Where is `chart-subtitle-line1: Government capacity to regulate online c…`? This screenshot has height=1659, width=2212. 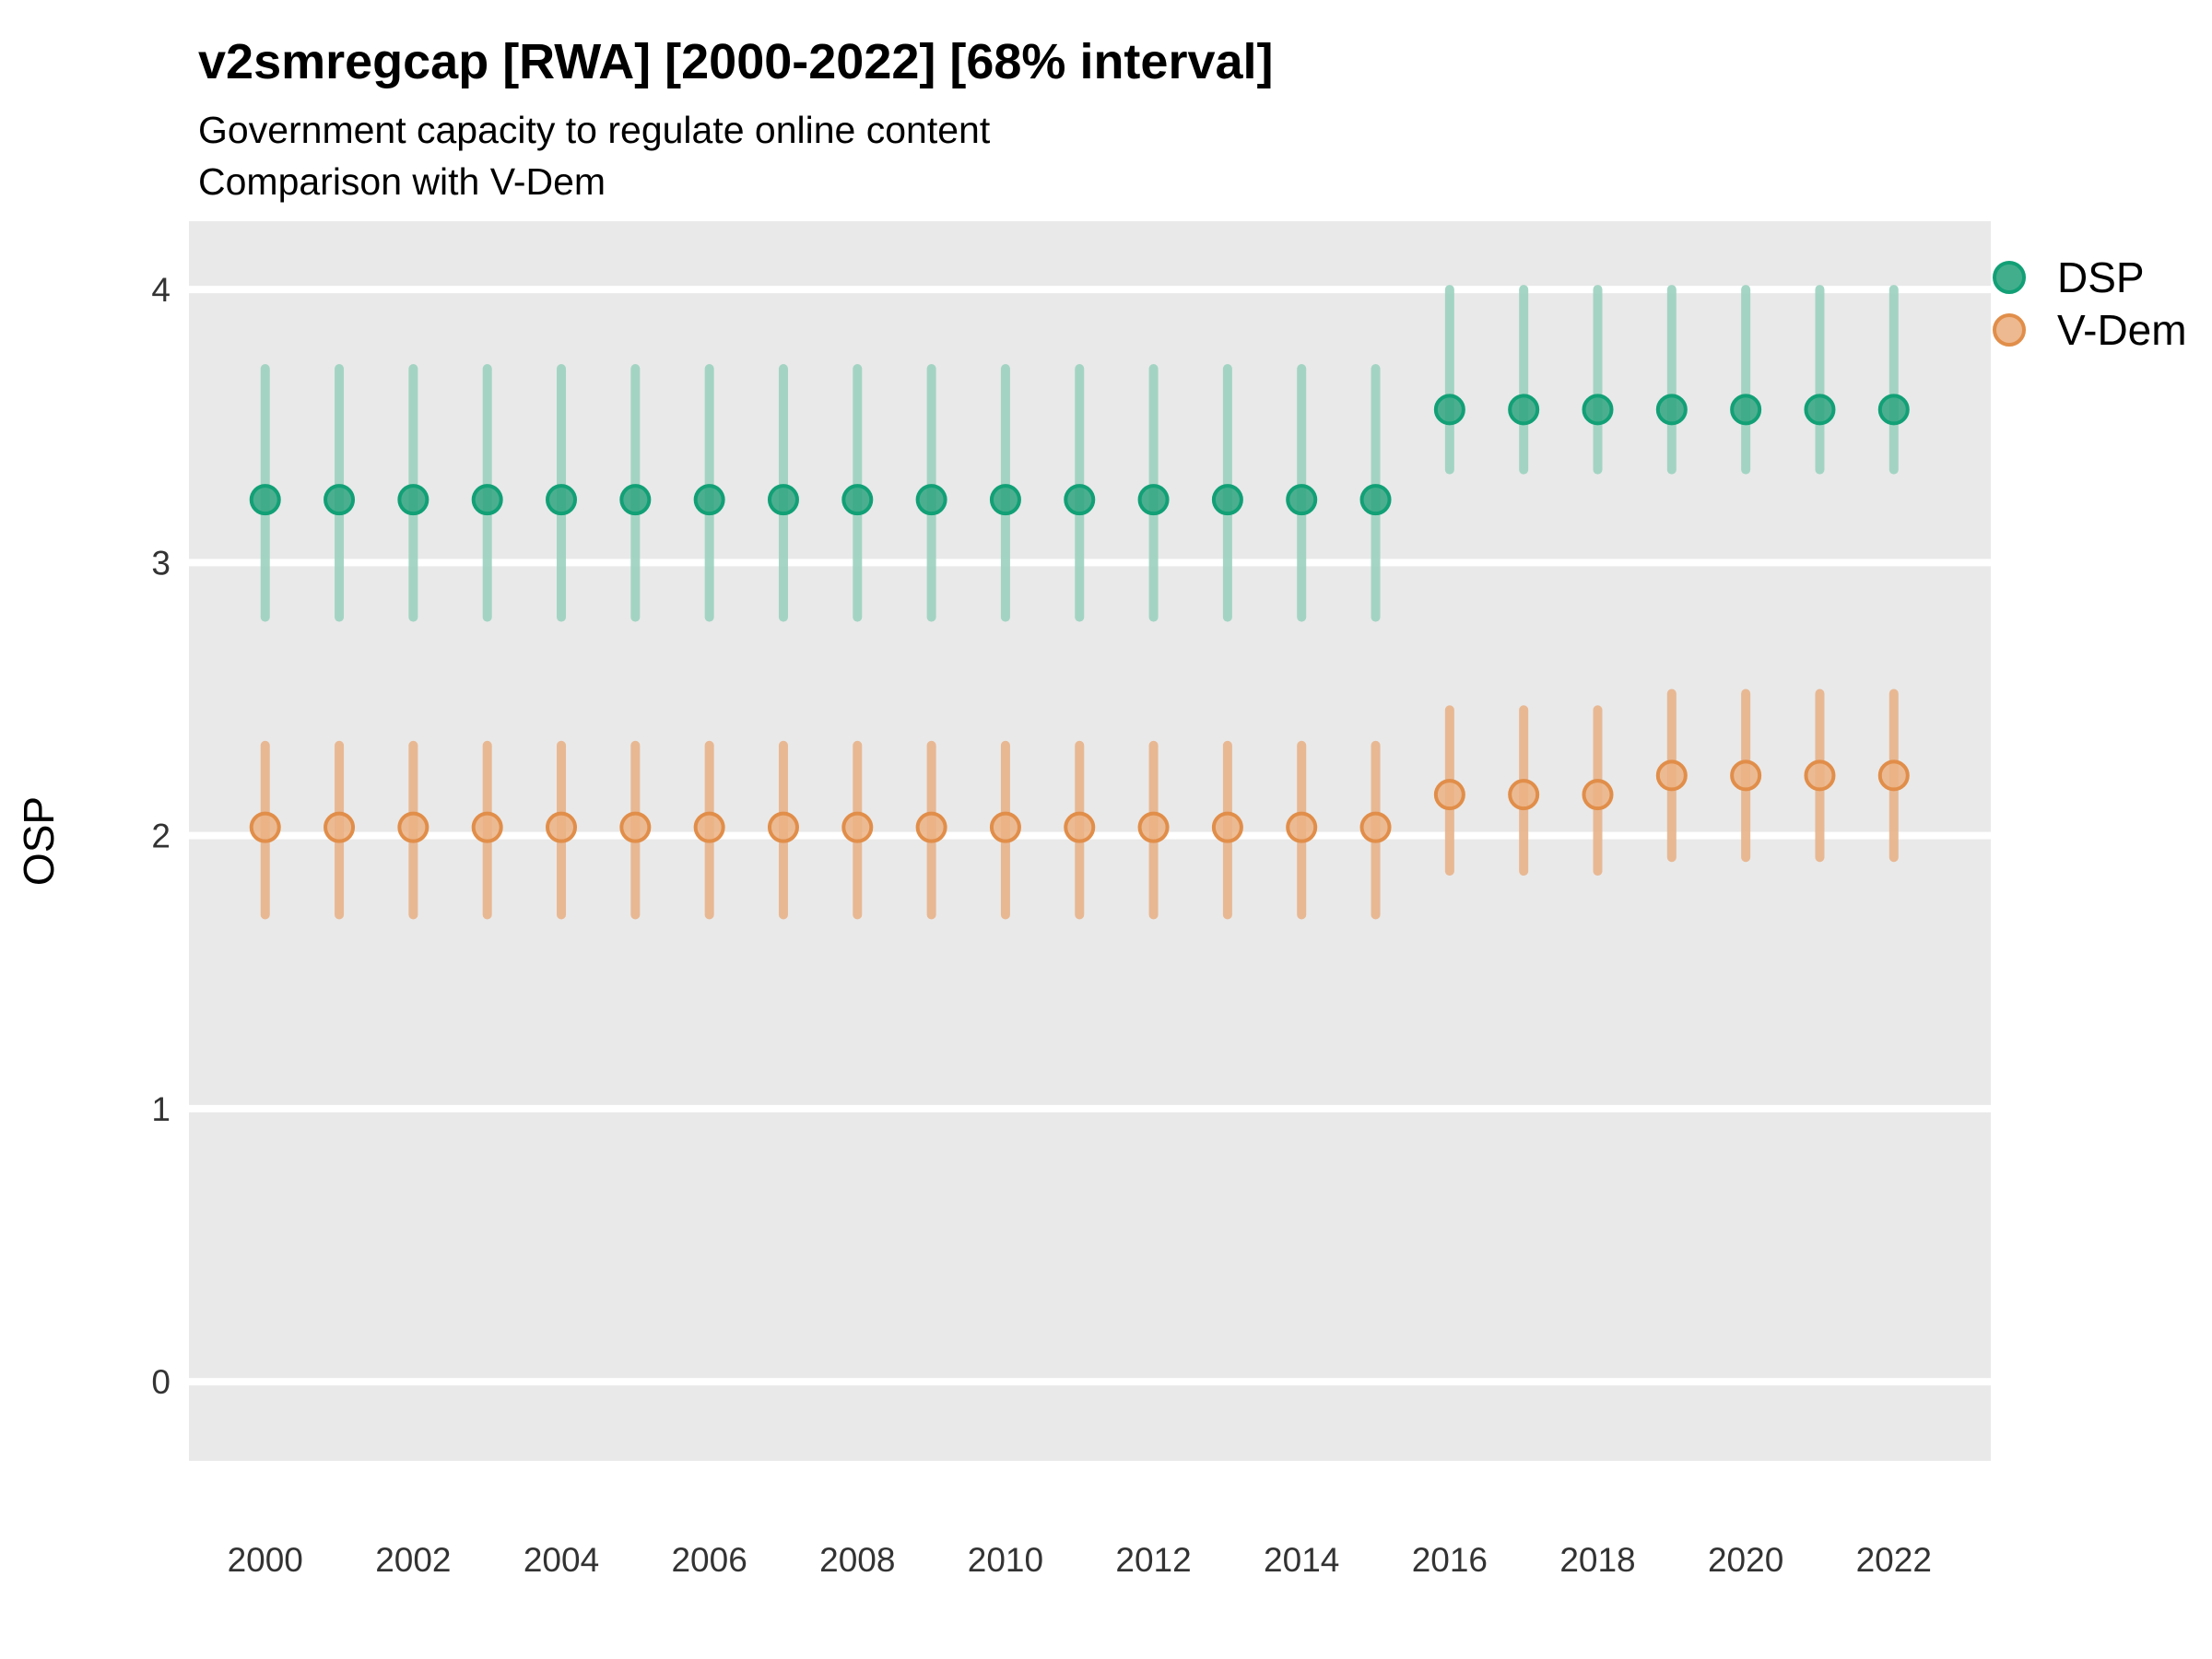
chart-subtitle-line1: Government capacity to regulate online c… is located at coordinates (594, 130).